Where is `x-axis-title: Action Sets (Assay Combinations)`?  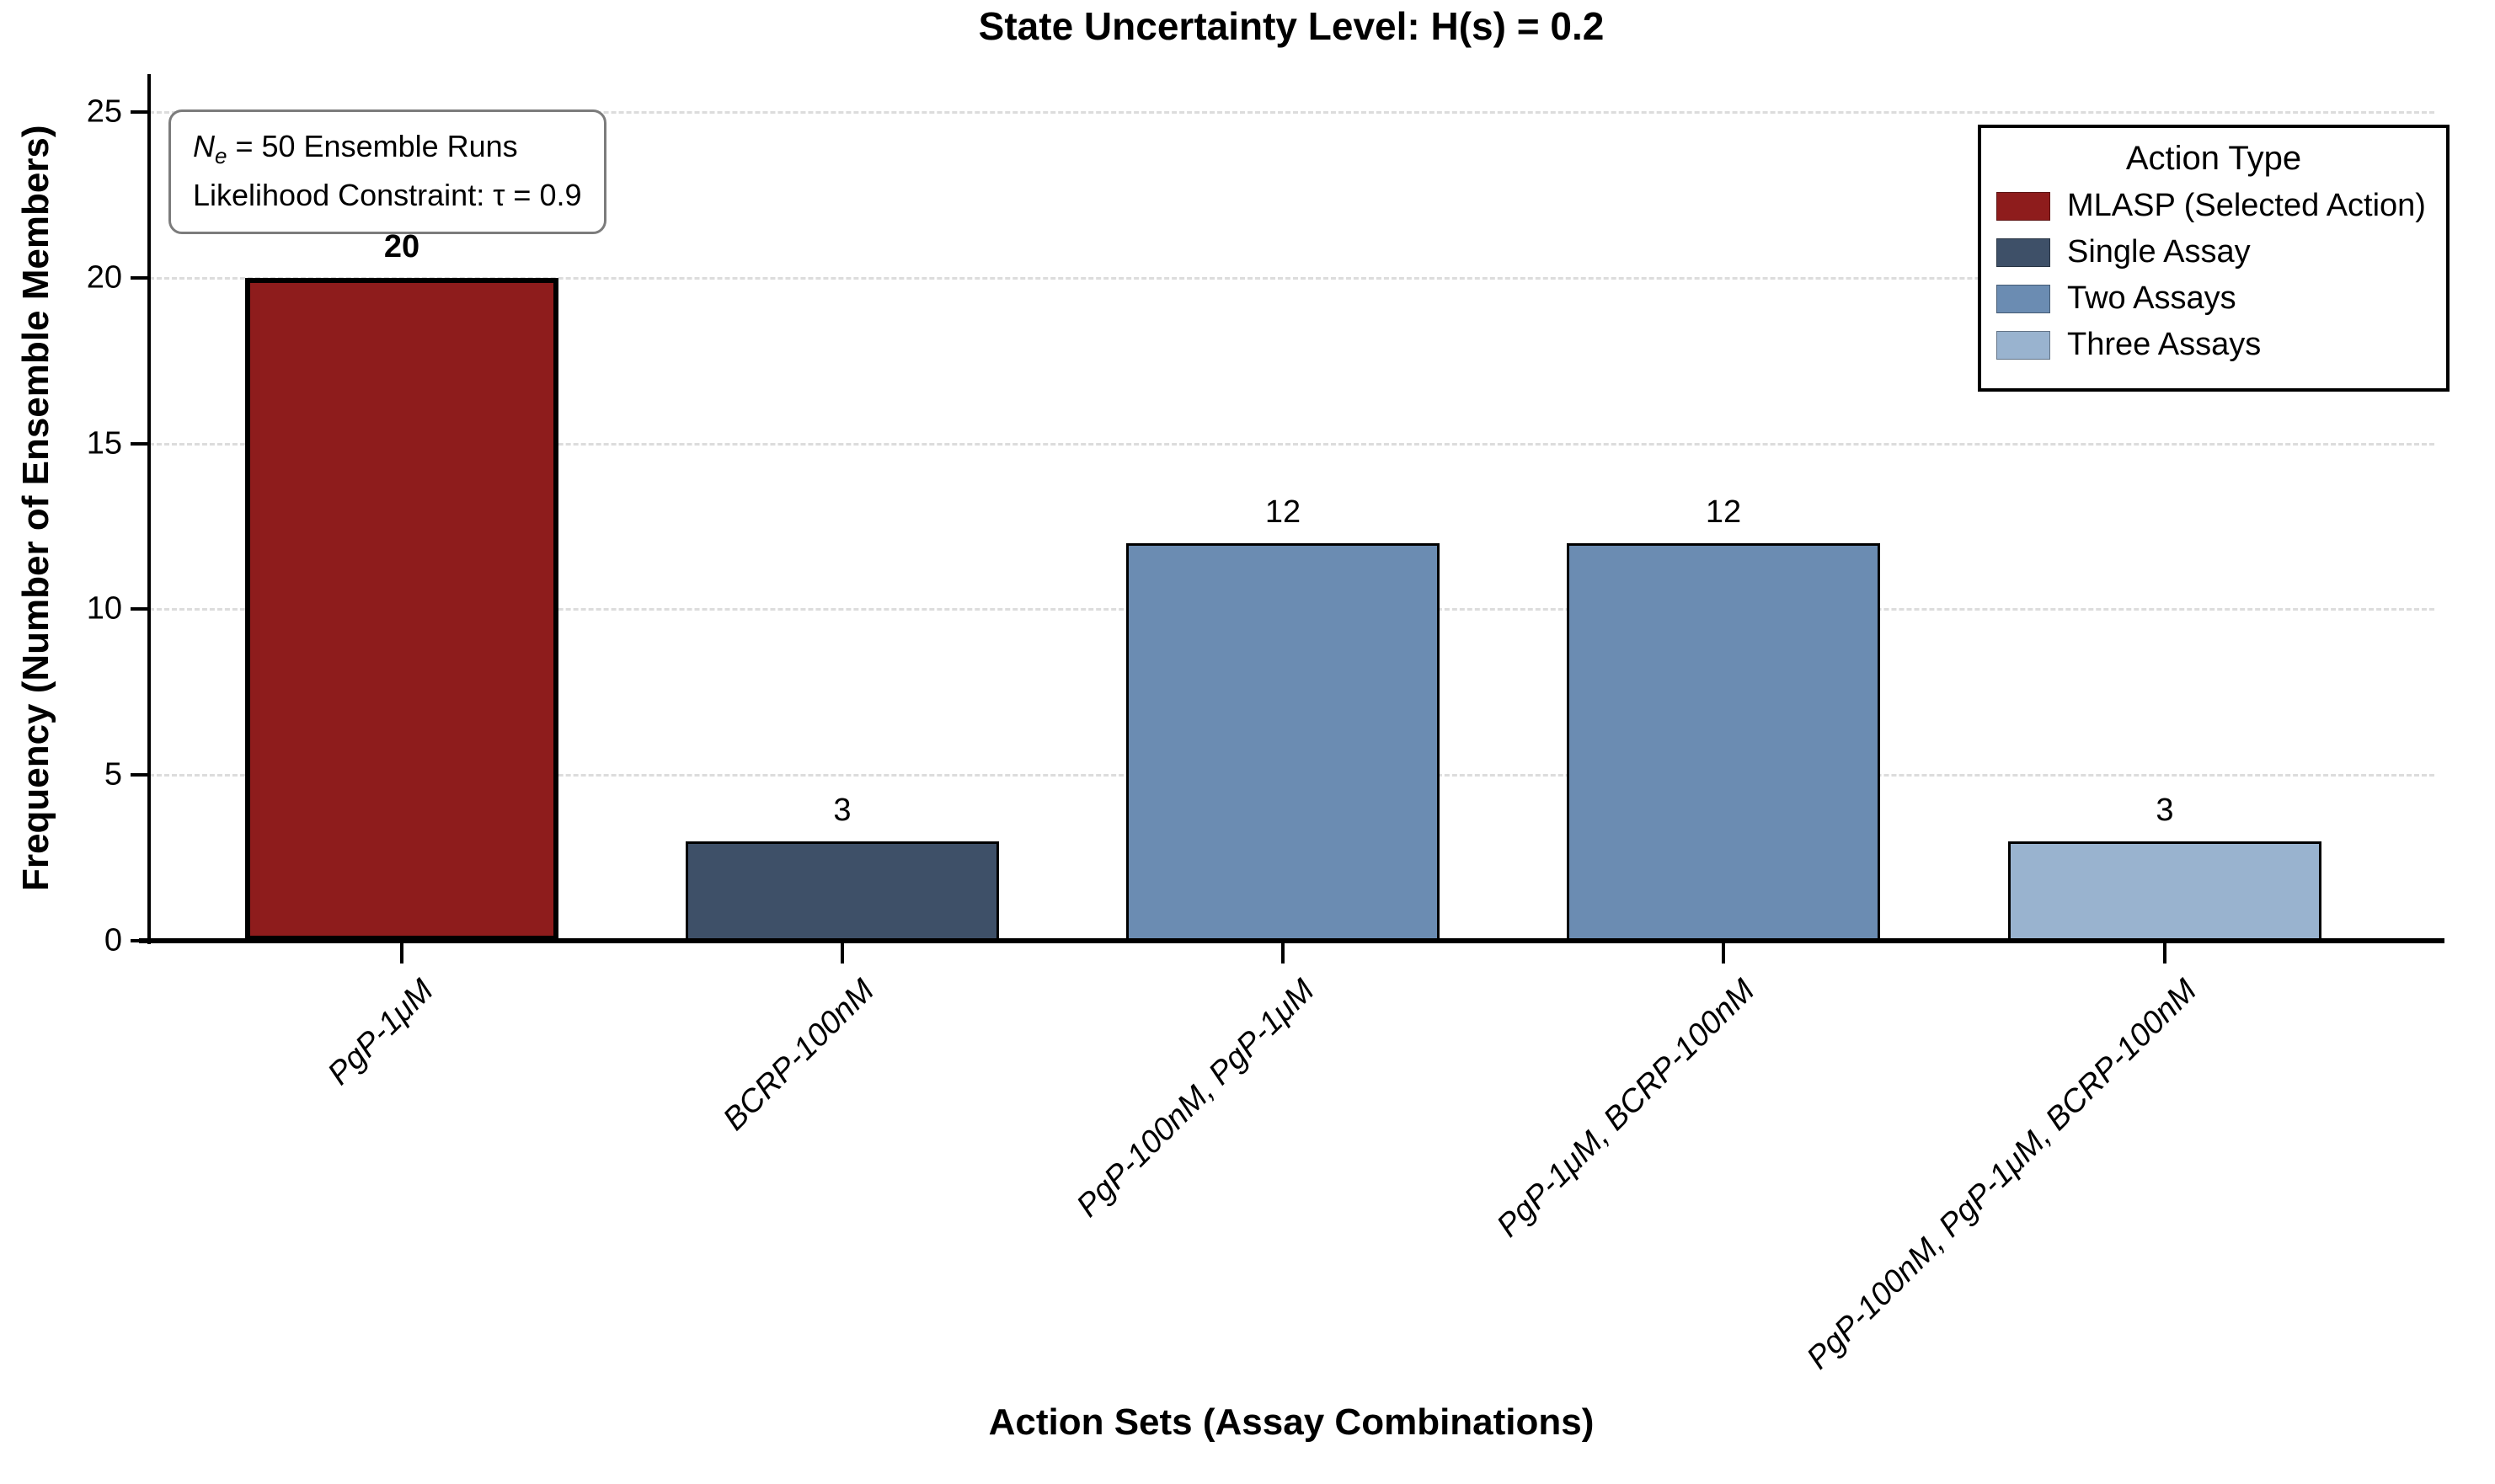 x-axis-title: Action Sets (Assay Combinations) is located at coordinates (1291, 1422).